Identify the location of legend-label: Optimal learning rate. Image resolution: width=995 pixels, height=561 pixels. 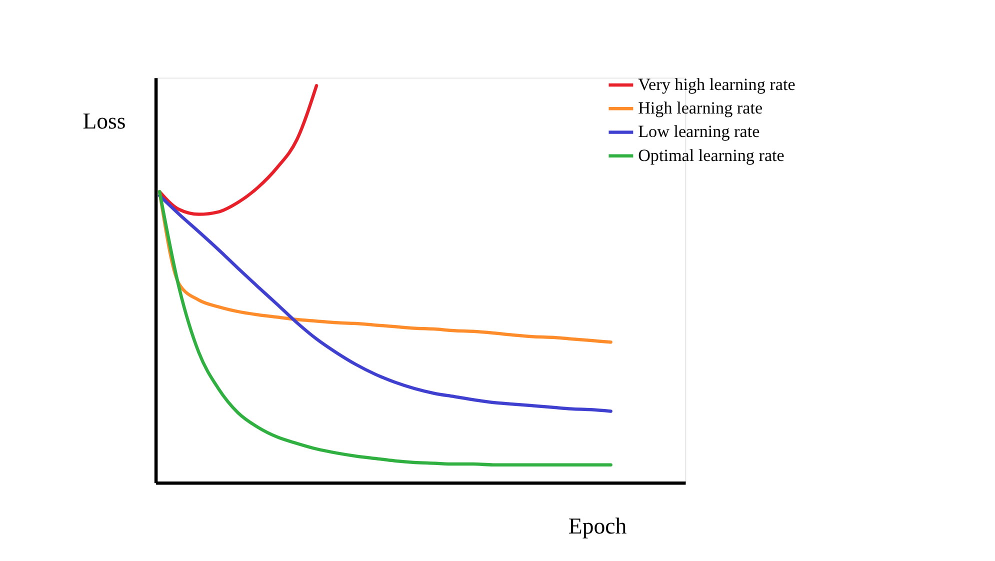
(711, 155).